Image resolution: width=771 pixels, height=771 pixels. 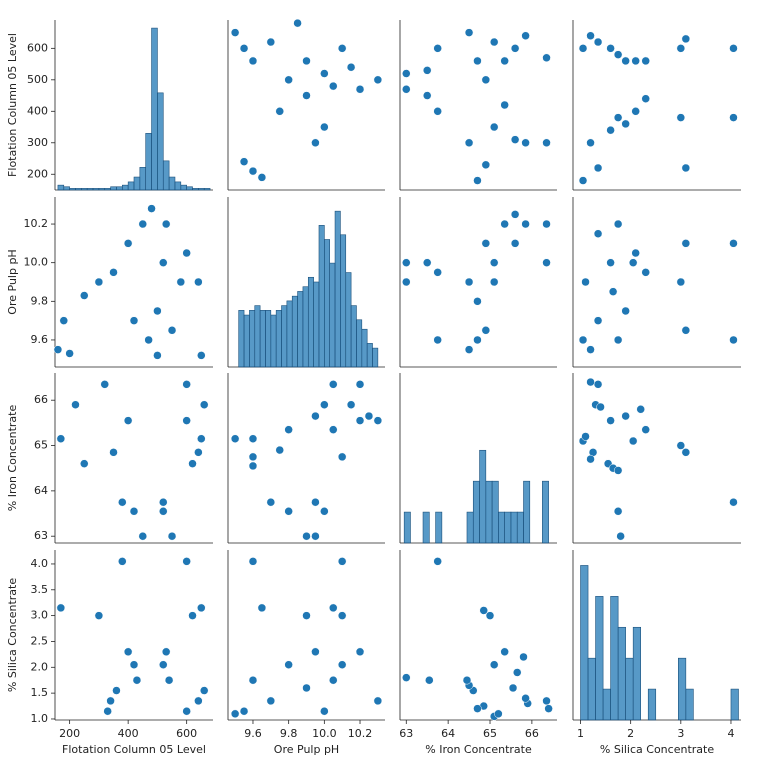 What do you see at coordinates (40, 640) in the screenshot?
I see `y-tick-label: 2.5` at bounding box center [40, 640].